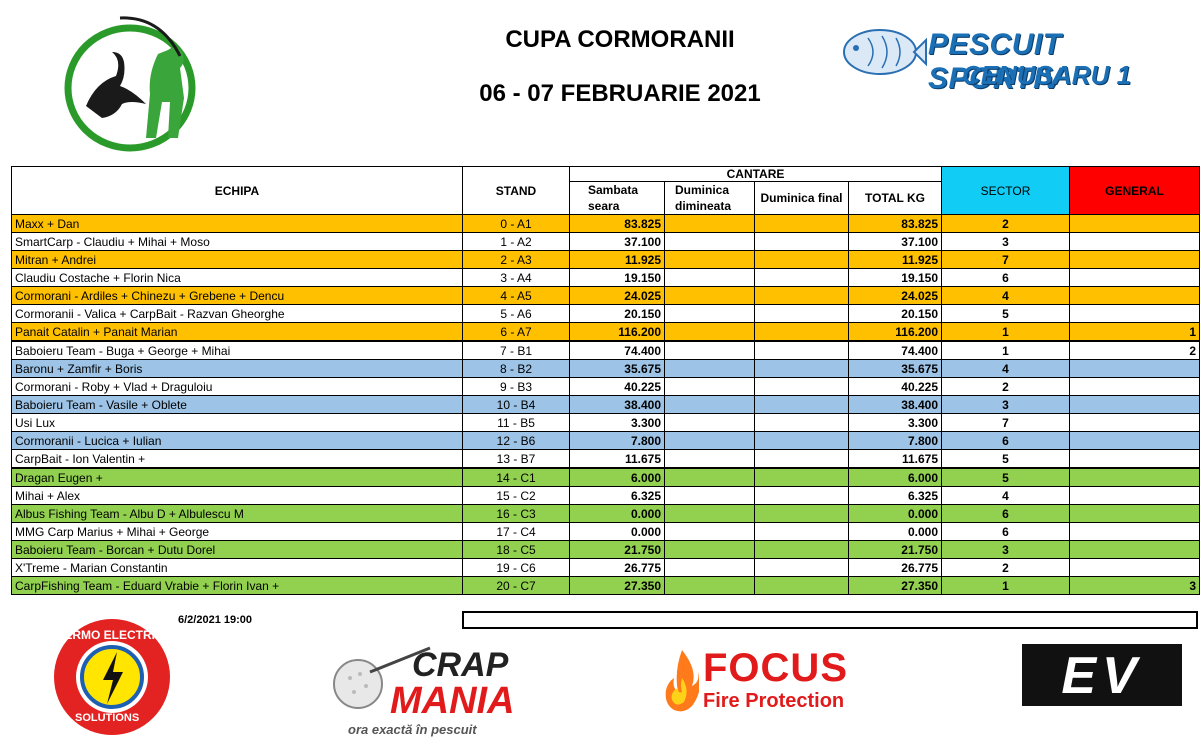 This screenshot has width=1200, height=744. What do you see at coordinates (895, 513) in the screenshot?
I see `cell-total: 0.000` at bounding box center [895, 513].